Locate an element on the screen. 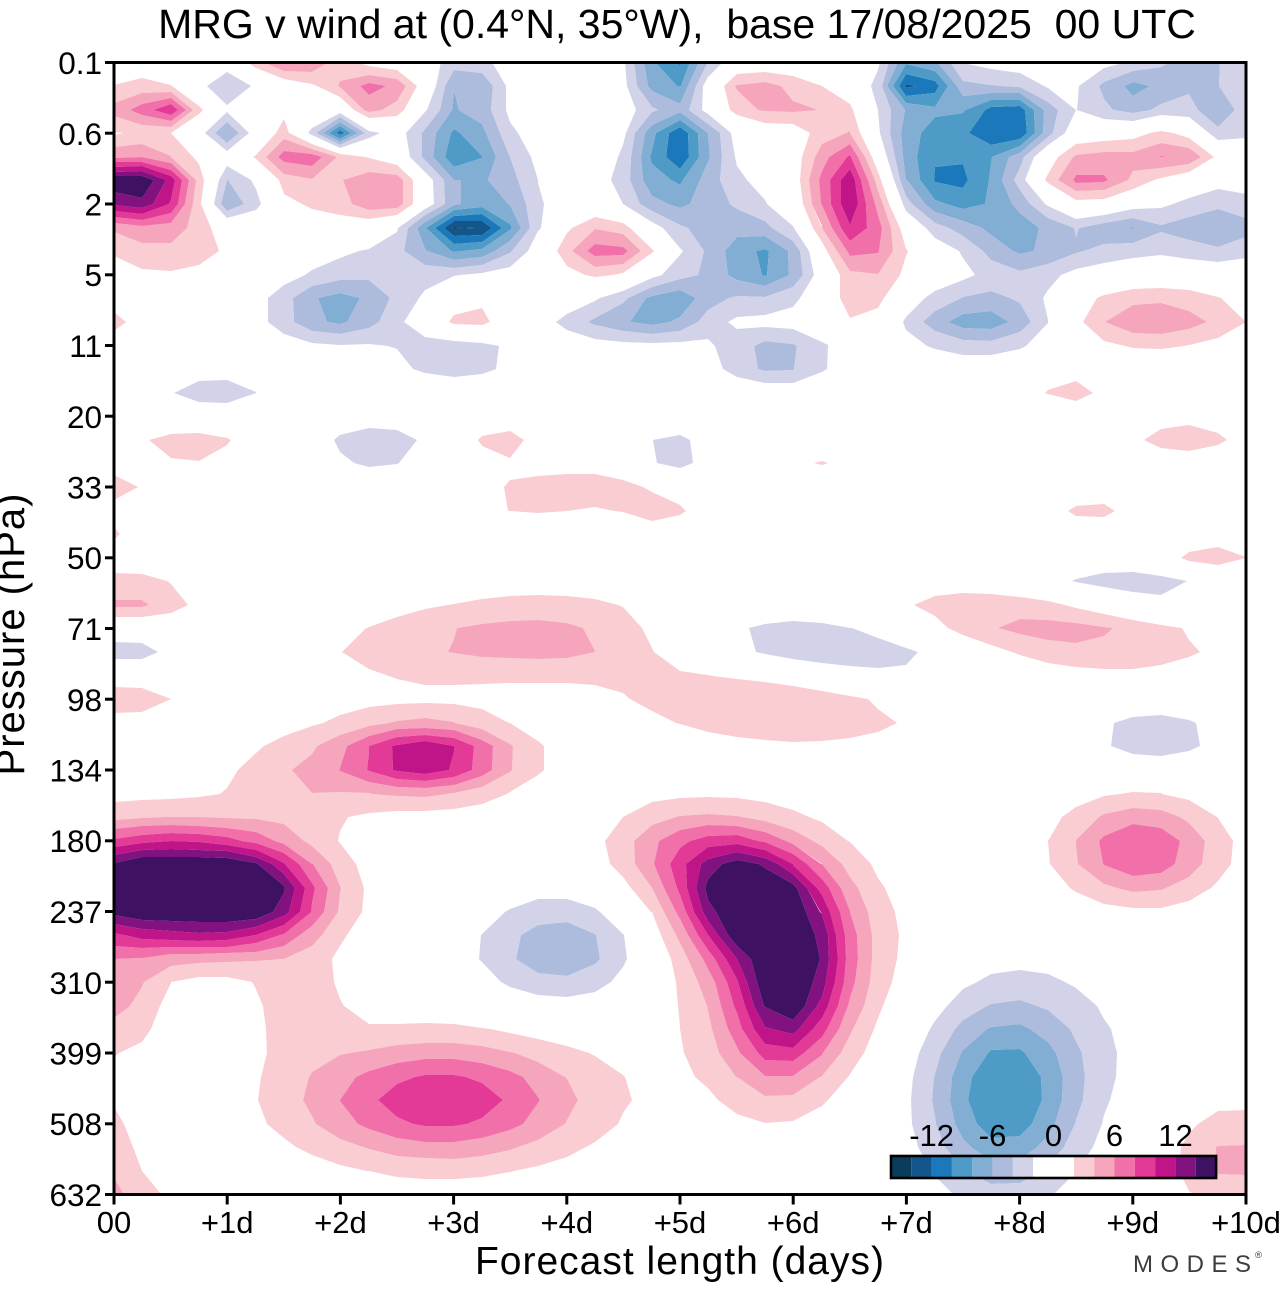 The width and height of the screenshot is (1280, 1291). svg-text: 237 is located at coordinates (75, 912).